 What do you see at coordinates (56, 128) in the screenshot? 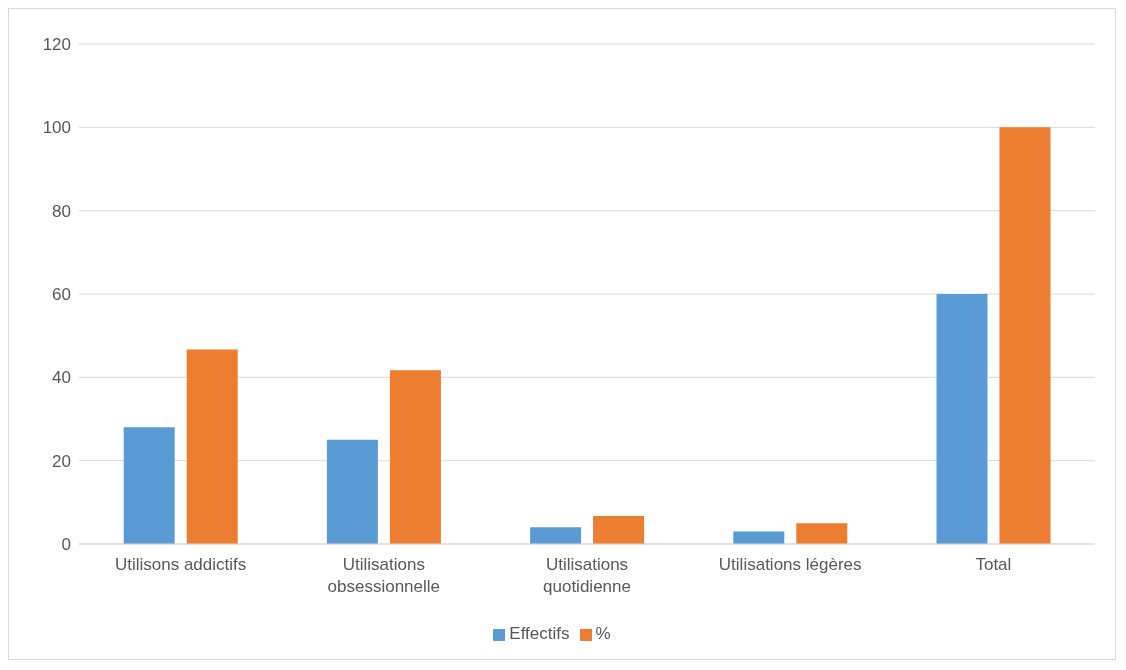
I see `y-tick-label: 100` at bounding box center [56, 128].